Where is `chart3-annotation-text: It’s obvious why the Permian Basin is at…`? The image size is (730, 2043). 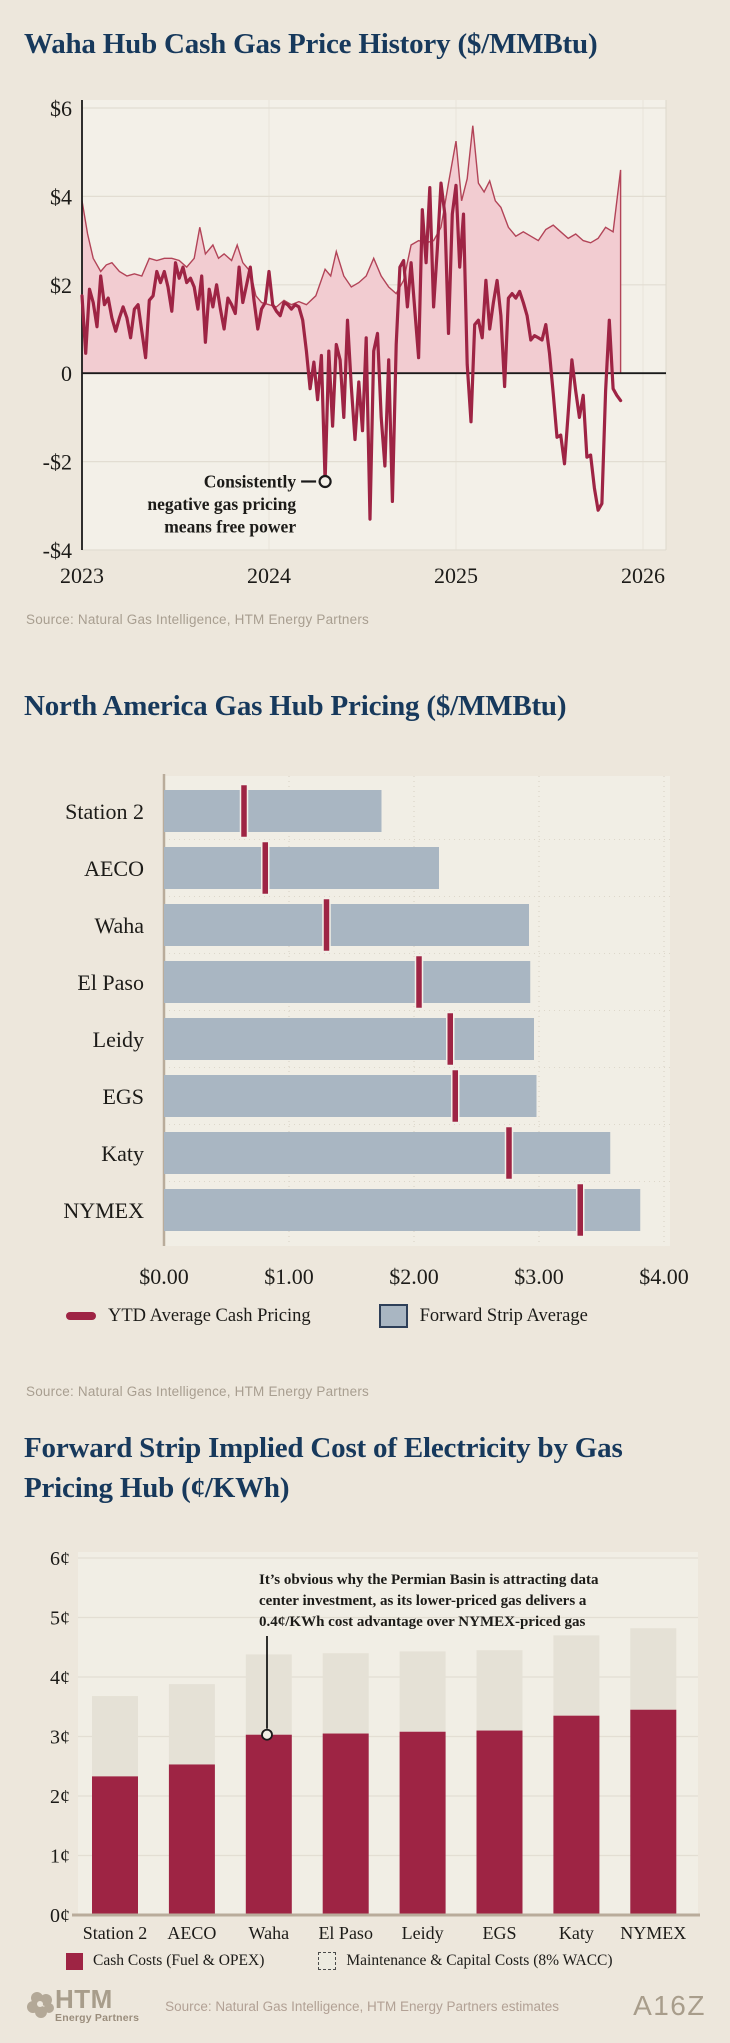 chart3-annotation-text: It’s obvious why the Permian Basin is at… is located at coordinates (429, 1580).